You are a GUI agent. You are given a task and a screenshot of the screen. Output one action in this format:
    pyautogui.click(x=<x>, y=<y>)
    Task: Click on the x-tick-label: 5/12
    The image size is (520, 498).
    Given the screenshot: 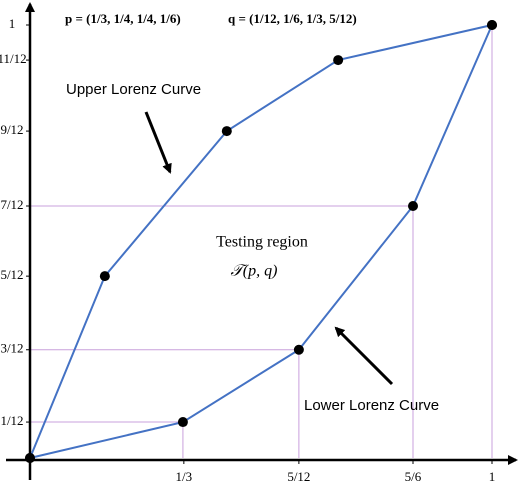 What is the action you would take?
    pyautogui.click(x=298, y=476)
    